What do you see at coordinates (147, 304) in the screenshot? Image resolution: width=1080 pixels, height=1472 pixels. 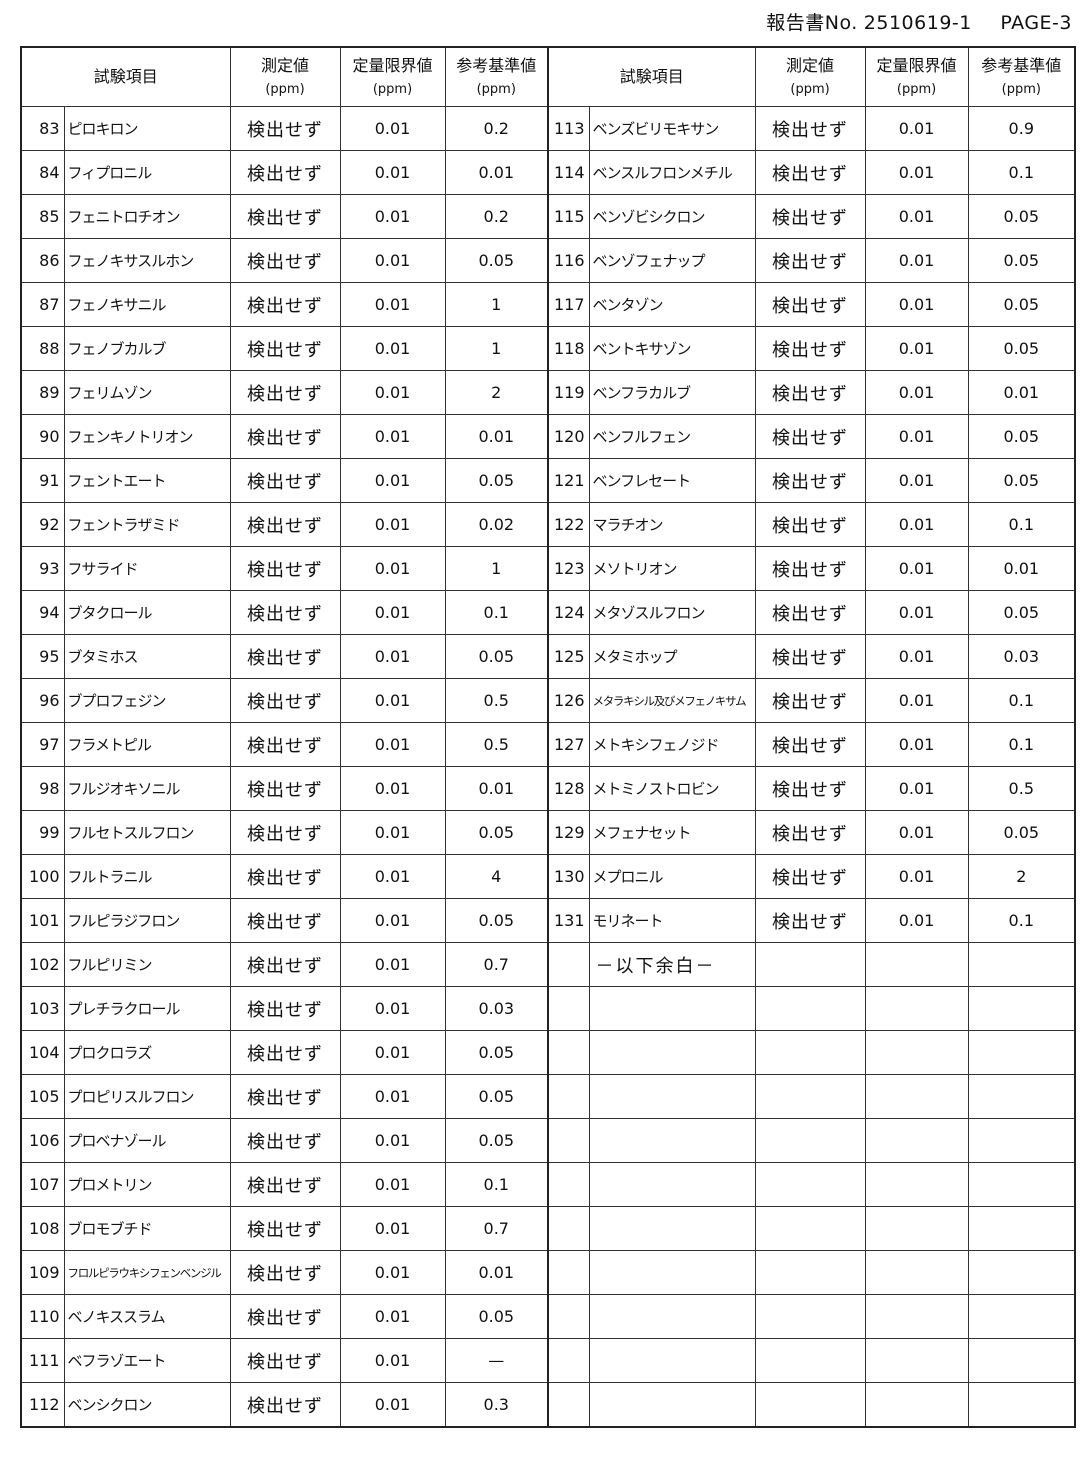 I see `item-name: フェノキサニル` at bounding box center [147, 304].